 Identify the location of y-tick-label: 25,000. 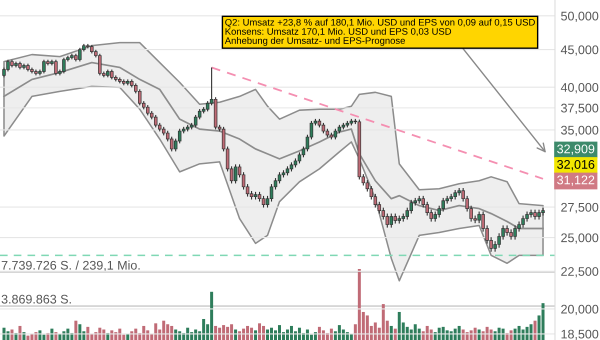
(579, 238).